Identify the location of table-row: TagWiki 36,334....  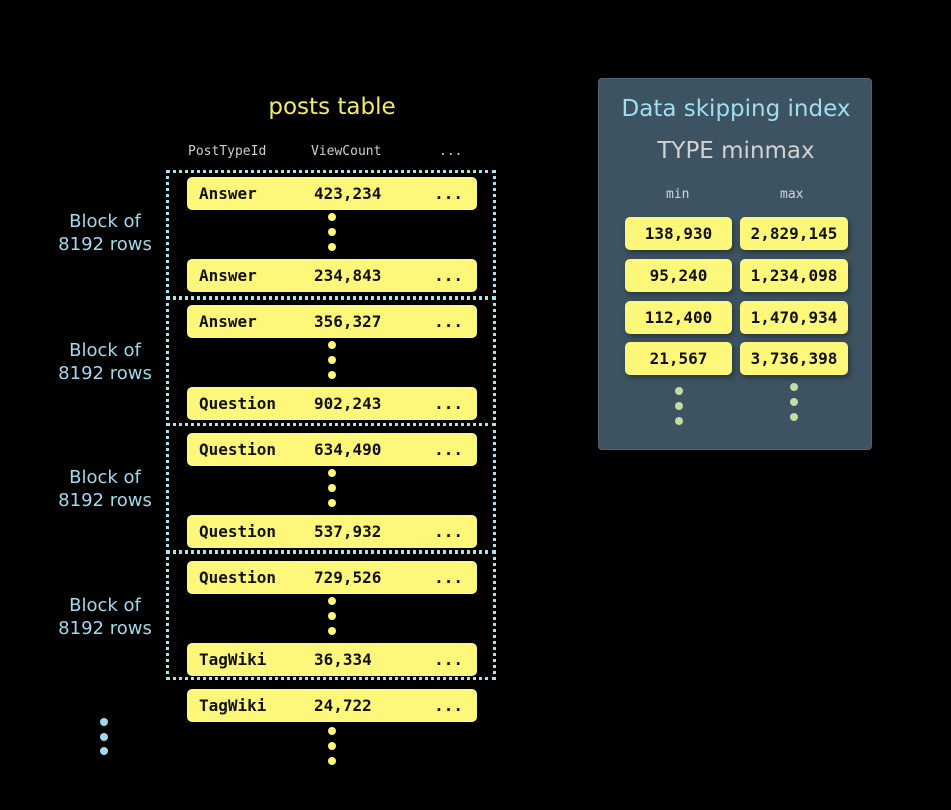
(332, 659).